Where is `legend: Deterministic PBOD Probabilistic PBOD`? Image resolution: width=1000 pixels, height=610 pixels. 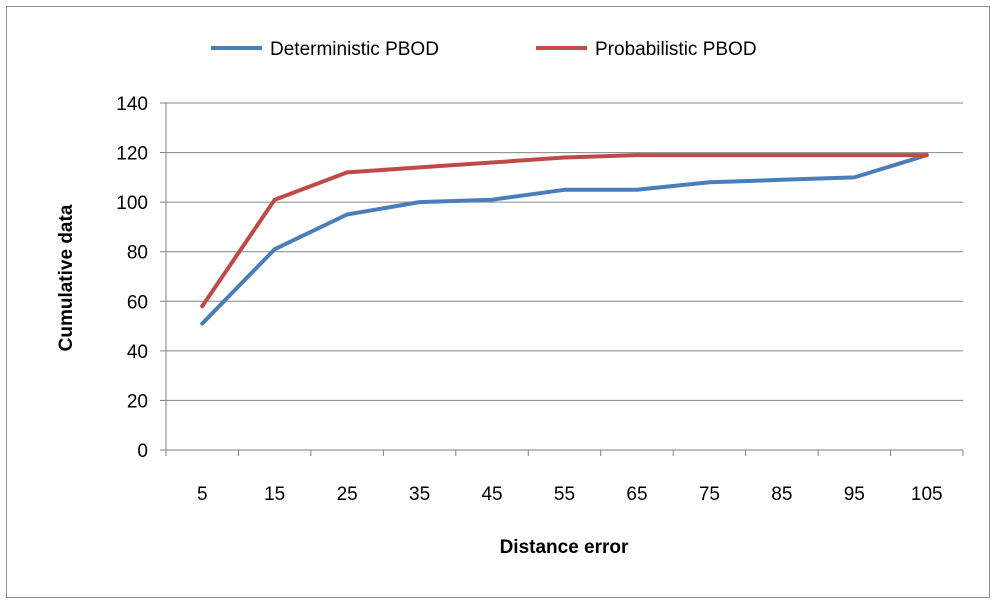
legend: Deterministic PBOD Probabilistic PBOD is located at coordinates (484, 49).